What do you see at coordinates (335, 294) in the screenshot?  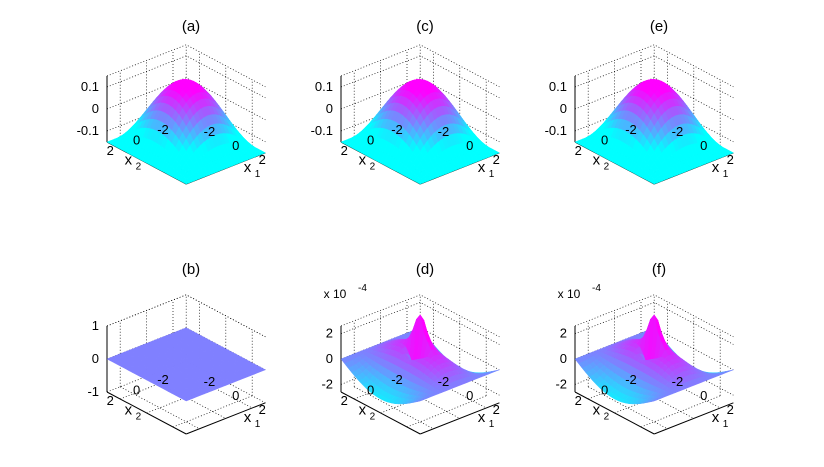 I see `z-exponent: x 10` at bounding box center [335, 294].